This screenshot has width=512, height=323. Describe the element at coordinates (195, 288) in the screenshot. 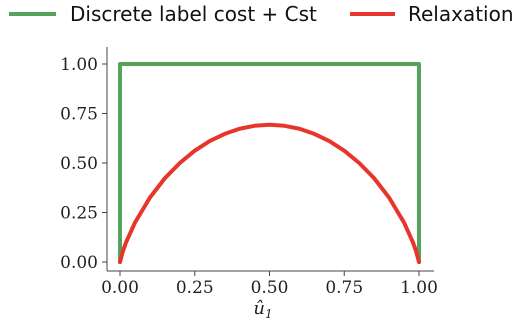

I see `x-tick-label: 0.25` at that location.